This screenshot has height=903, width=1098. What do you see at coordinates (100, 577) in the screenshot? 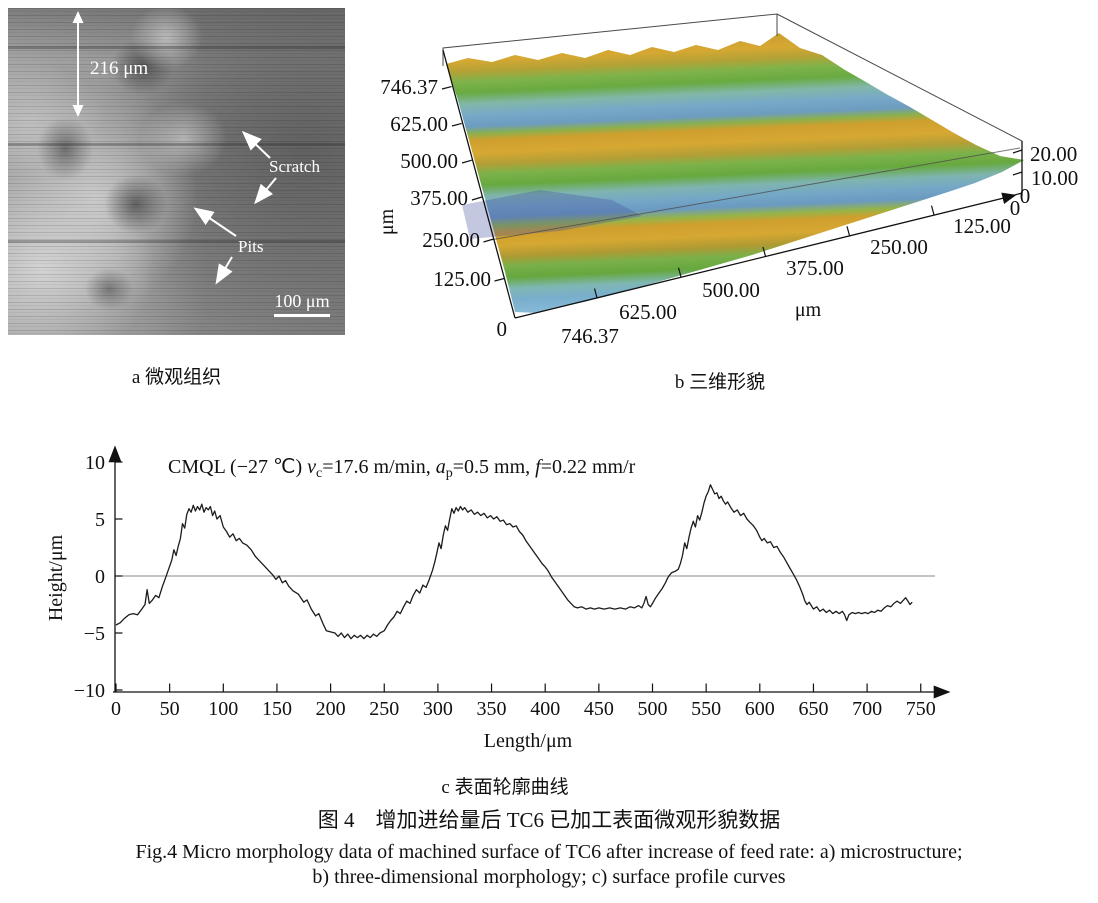
I see `y-tick-label: 0` at bounding box center [100, 577].